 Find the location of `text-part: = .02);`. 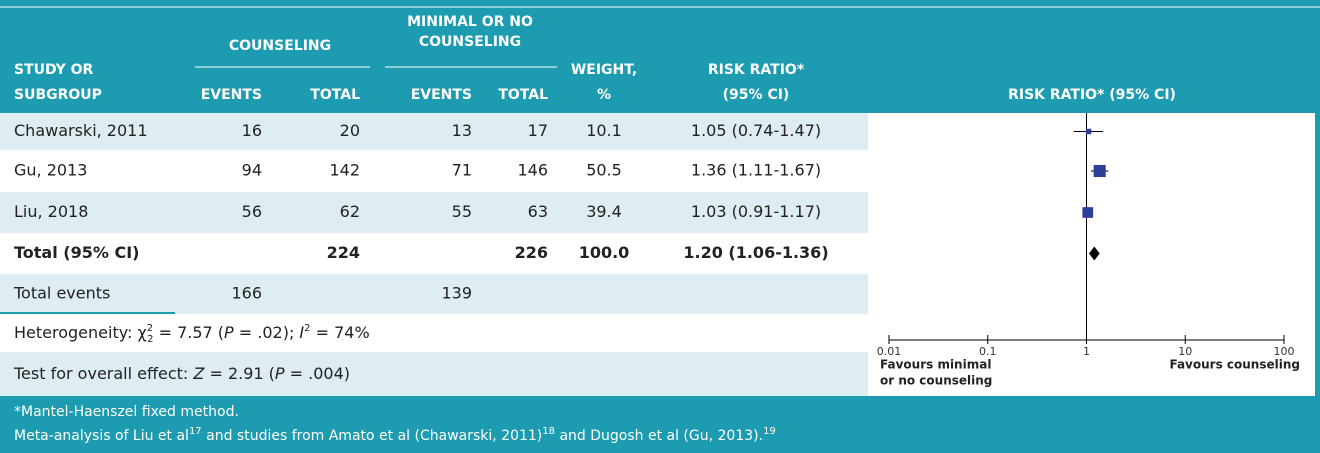

text-part: = .02); is located at coordinates (267, 332).